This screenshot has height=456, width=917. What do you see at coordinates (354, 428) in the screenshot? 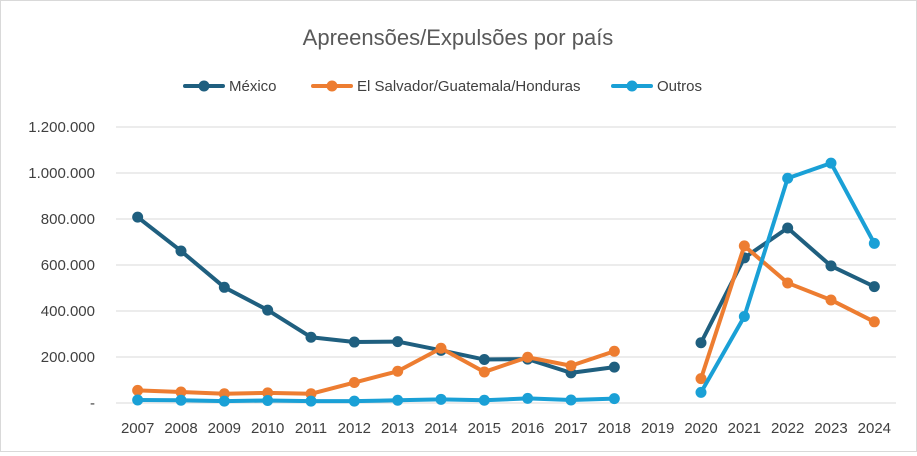
I see `x-tick-label: 2012` at bounding box center [354, 428].